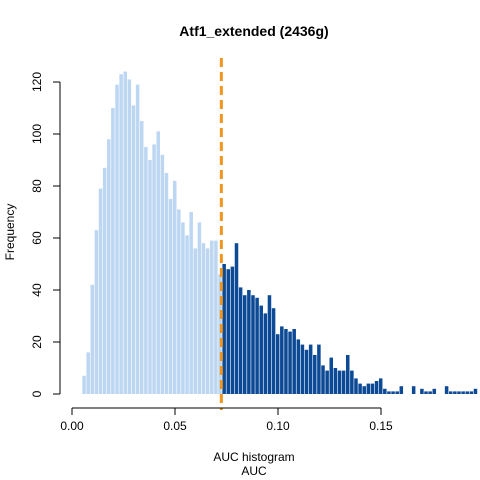  I want to click on y-tick-label: 60, so click(37, 238).